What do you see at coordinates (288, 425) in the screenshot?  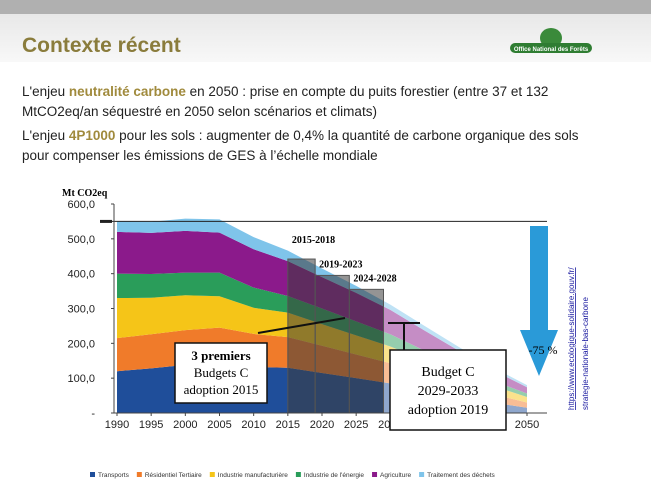 I see `x-tick-label: 2015` at bounding box center [288, 425].